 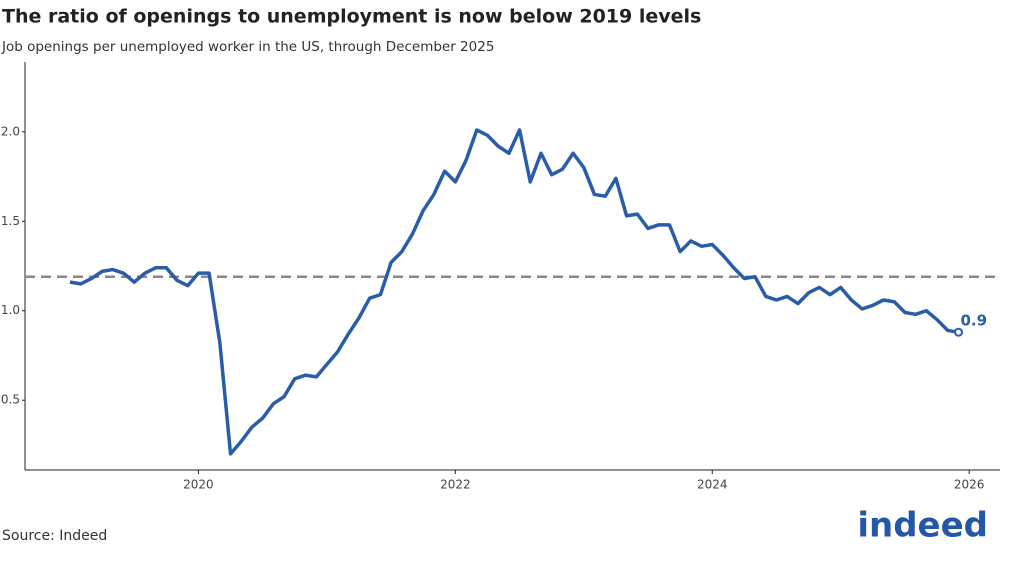 What do you see at coordinates (10, 400) in the screenshot?
I see `y-tick-label: 0.5` at bounding box center [10, 400].